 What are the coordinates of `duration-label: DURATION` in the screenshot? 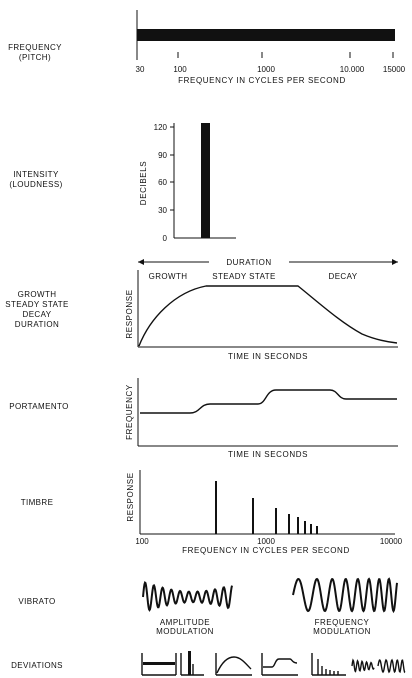 It's located at (248, 262).